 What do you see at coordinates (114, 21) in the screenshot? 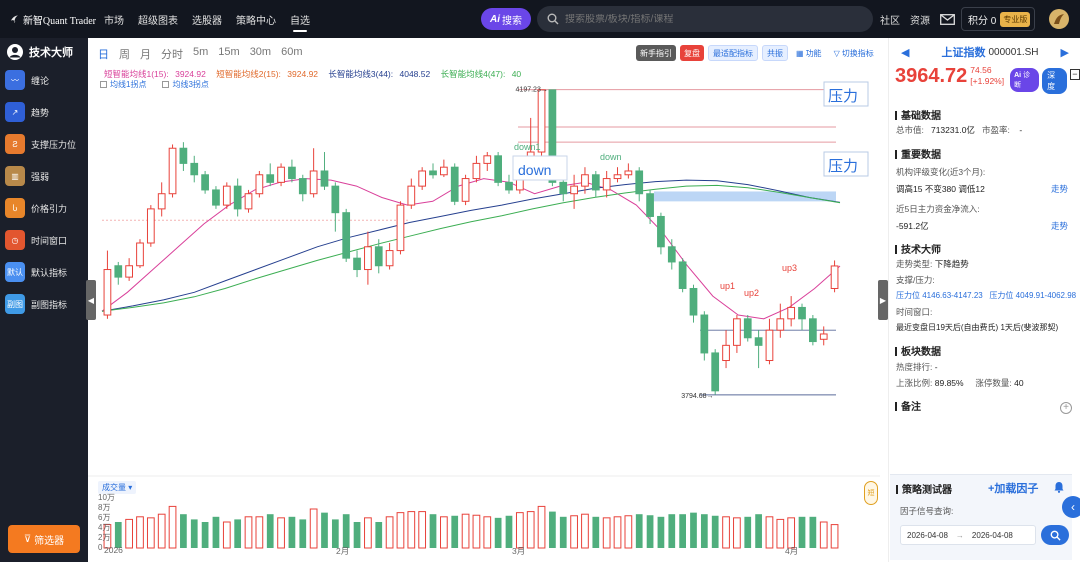
I see `nav-market: 市场` at bounding box center [114, 21].